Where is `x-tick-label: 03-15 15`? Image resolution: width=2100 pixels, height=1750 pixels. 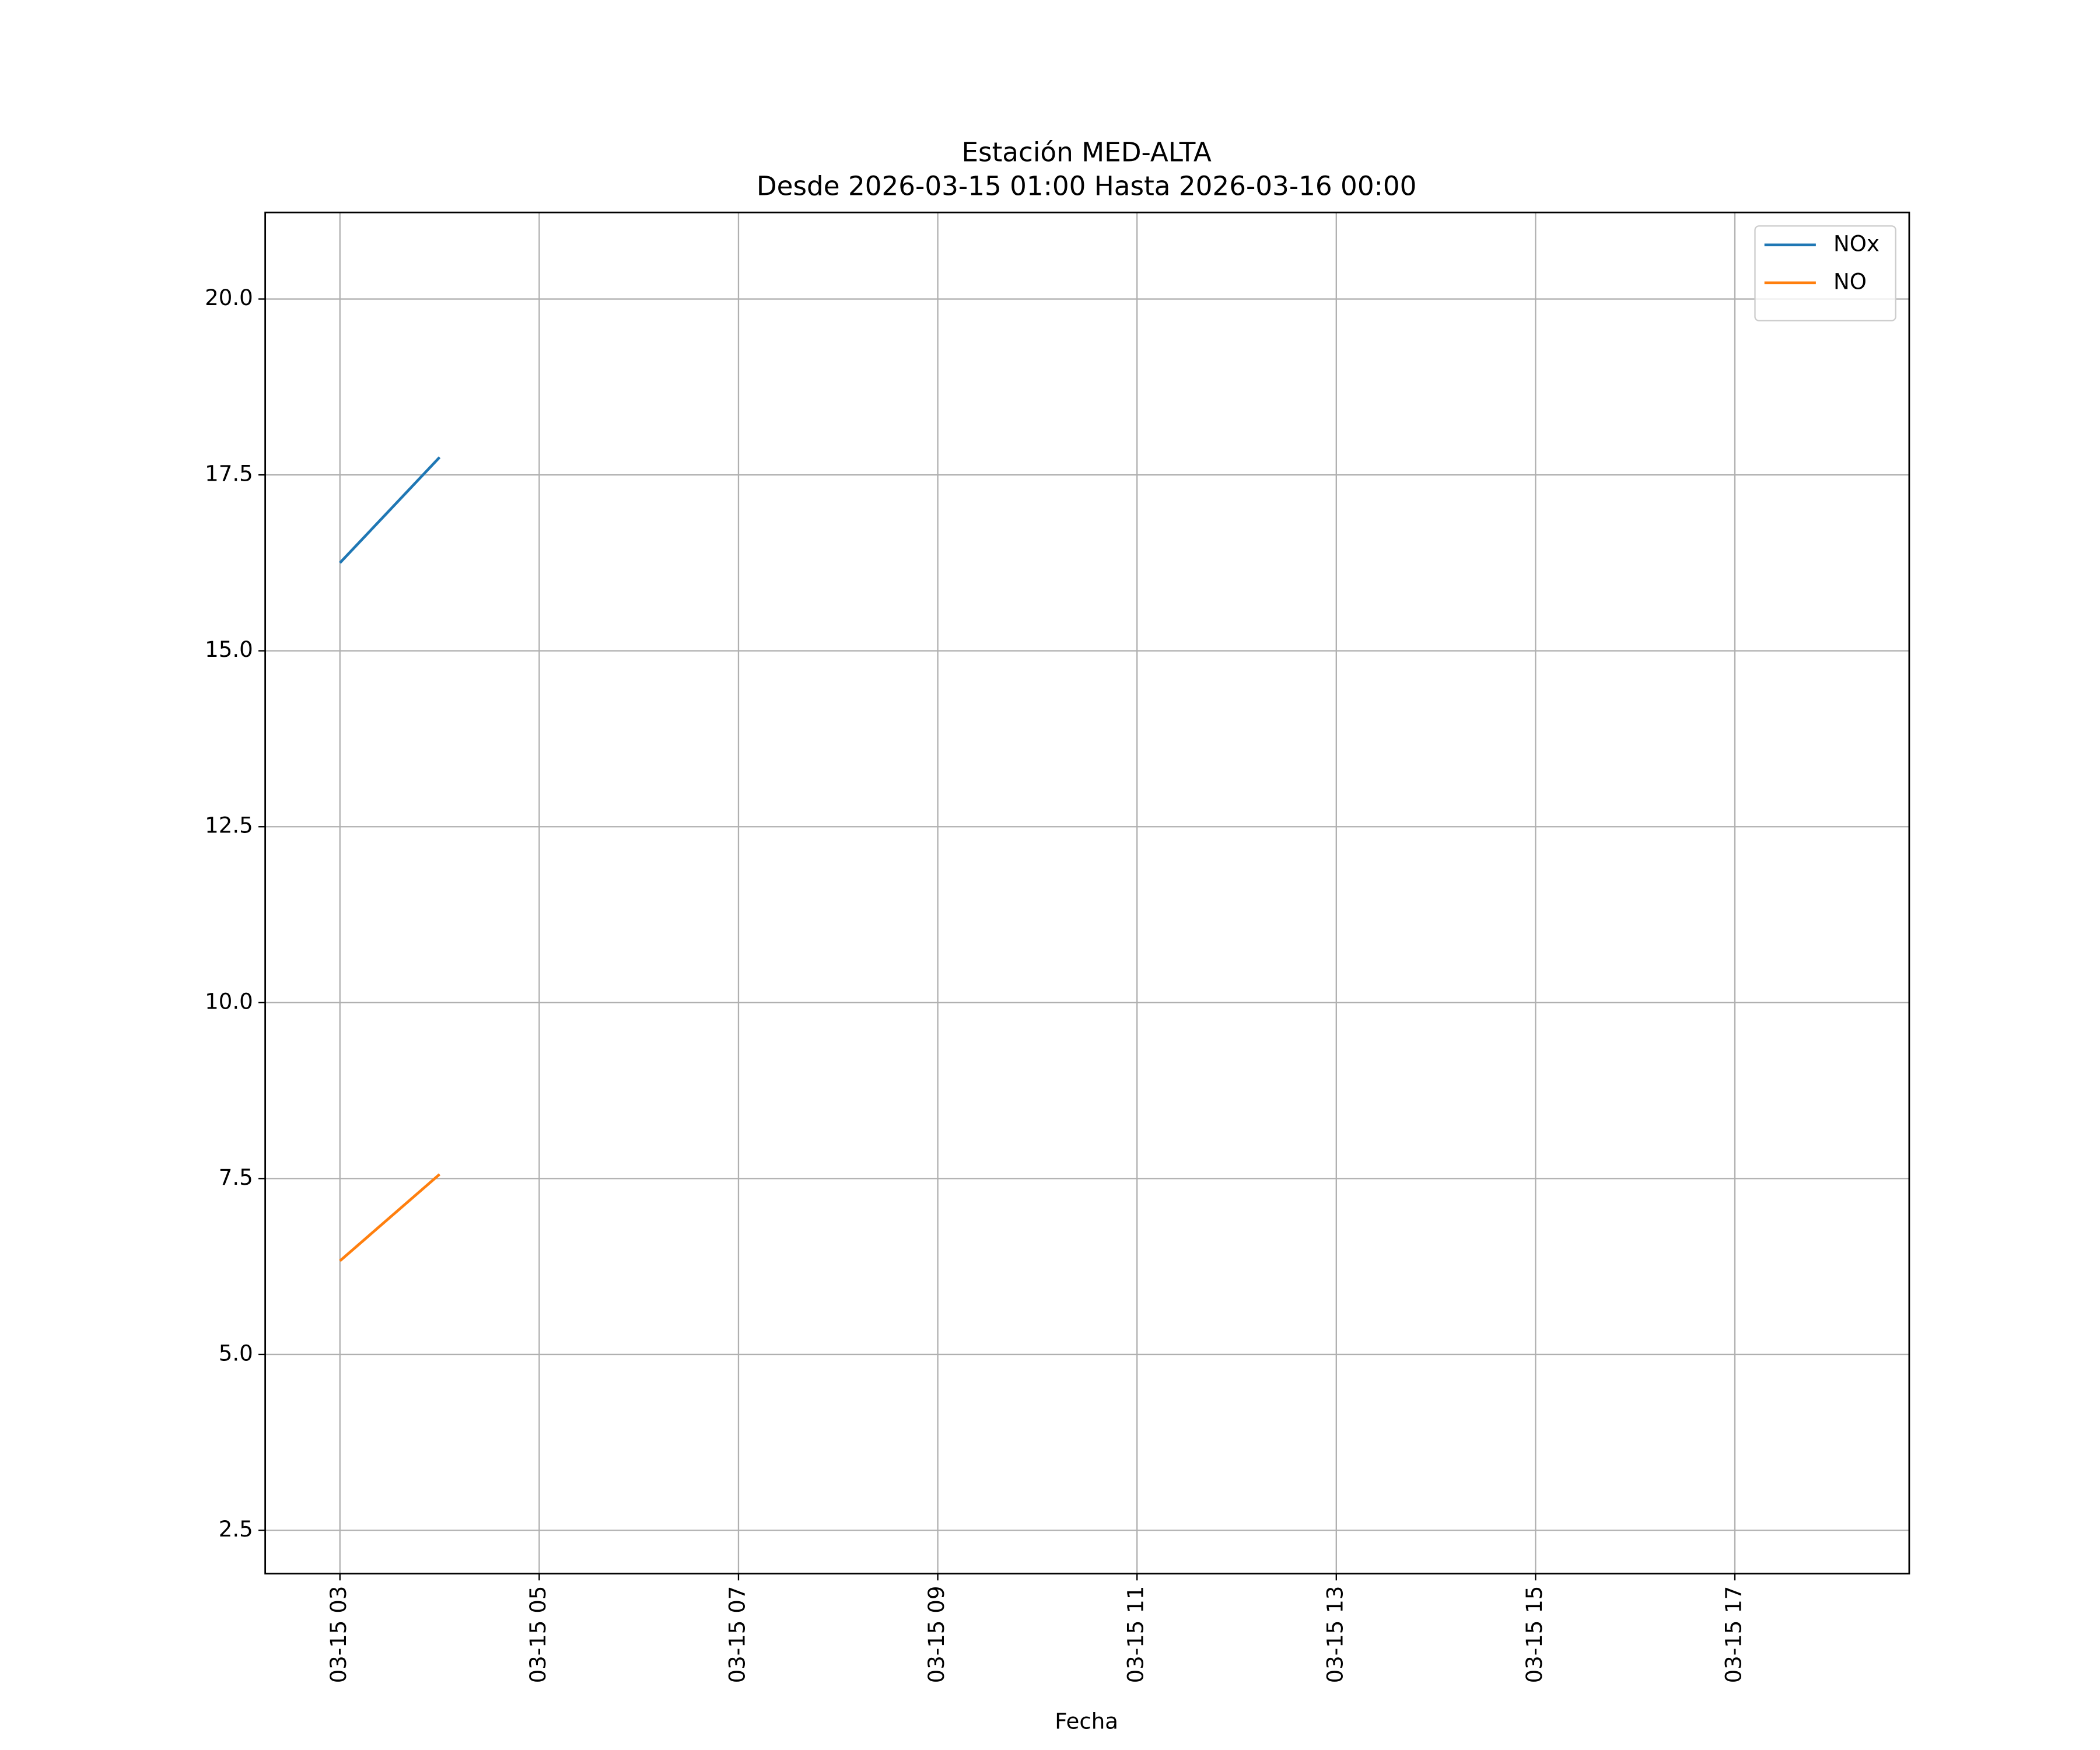
x-tick-label: 03-15 15 is located at coordinates (1534, 1635).